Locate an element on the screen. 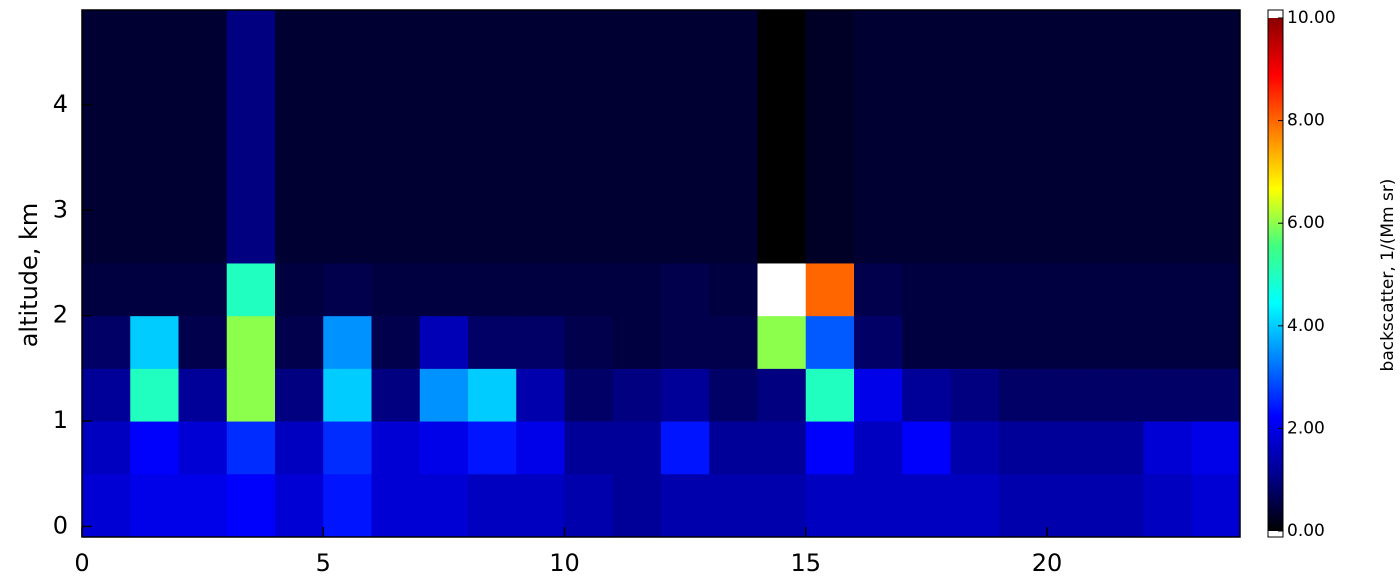 This screenshot has height=582, width=1400. colorbar is located at coordinates (1275, 274).